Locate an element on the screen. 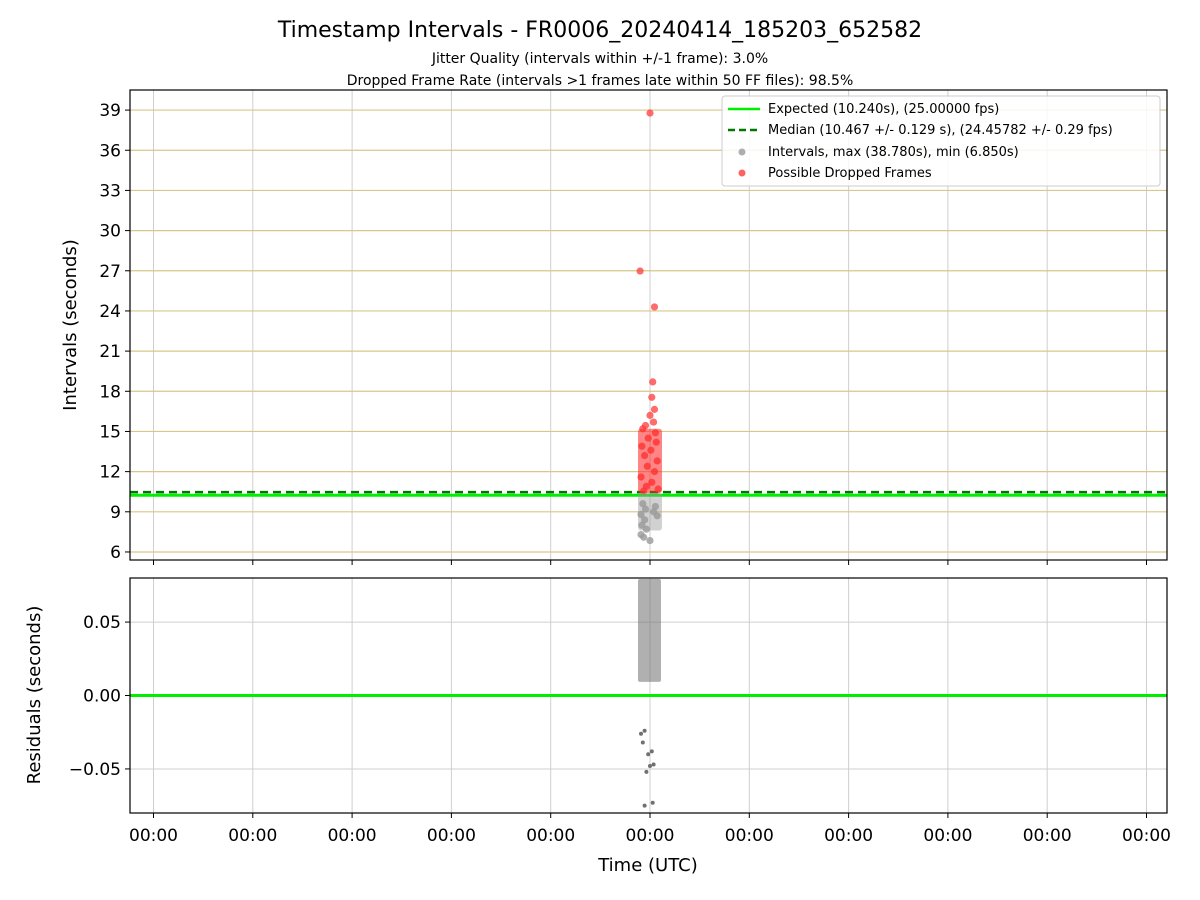 This screenshot has width=1200, height=900. top-panel-points is located at coordinates (649, 327).